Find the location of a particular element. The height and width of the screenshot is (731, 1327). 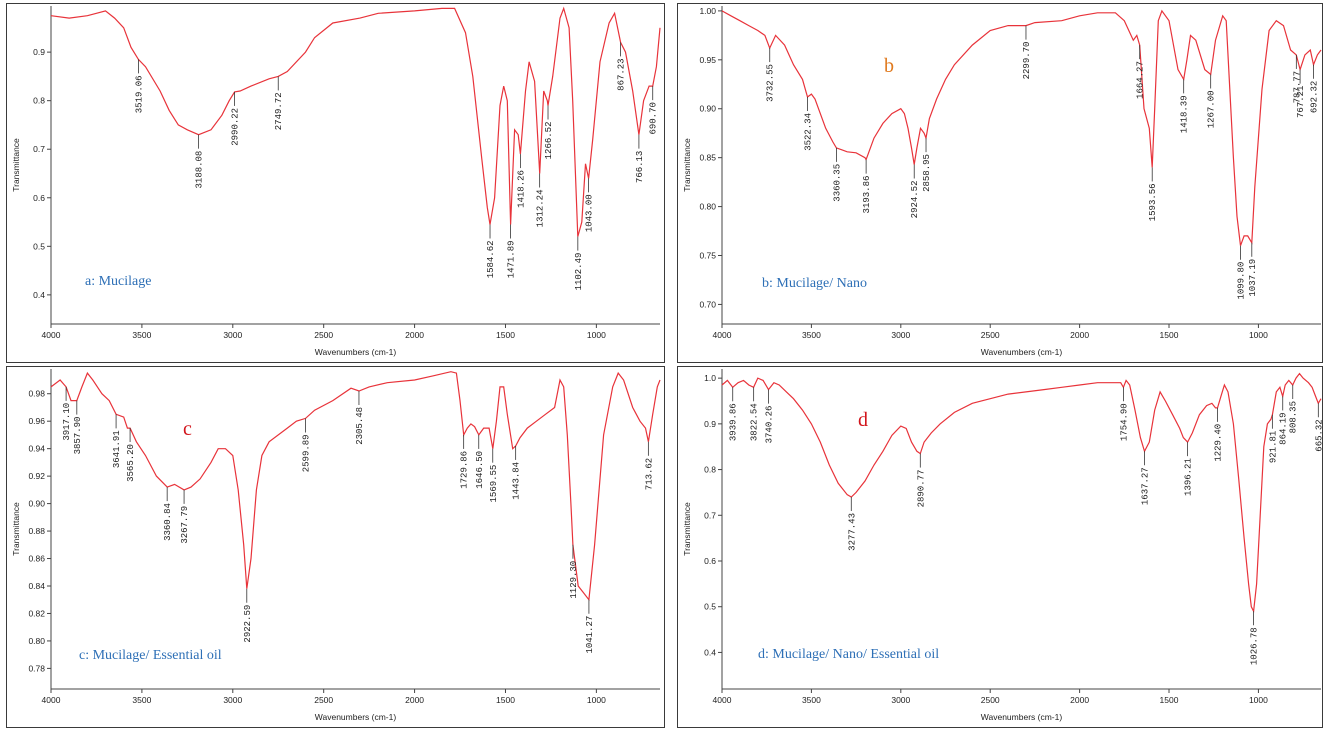

peak-label: 3193.86 is located at coordinates (867, 195).